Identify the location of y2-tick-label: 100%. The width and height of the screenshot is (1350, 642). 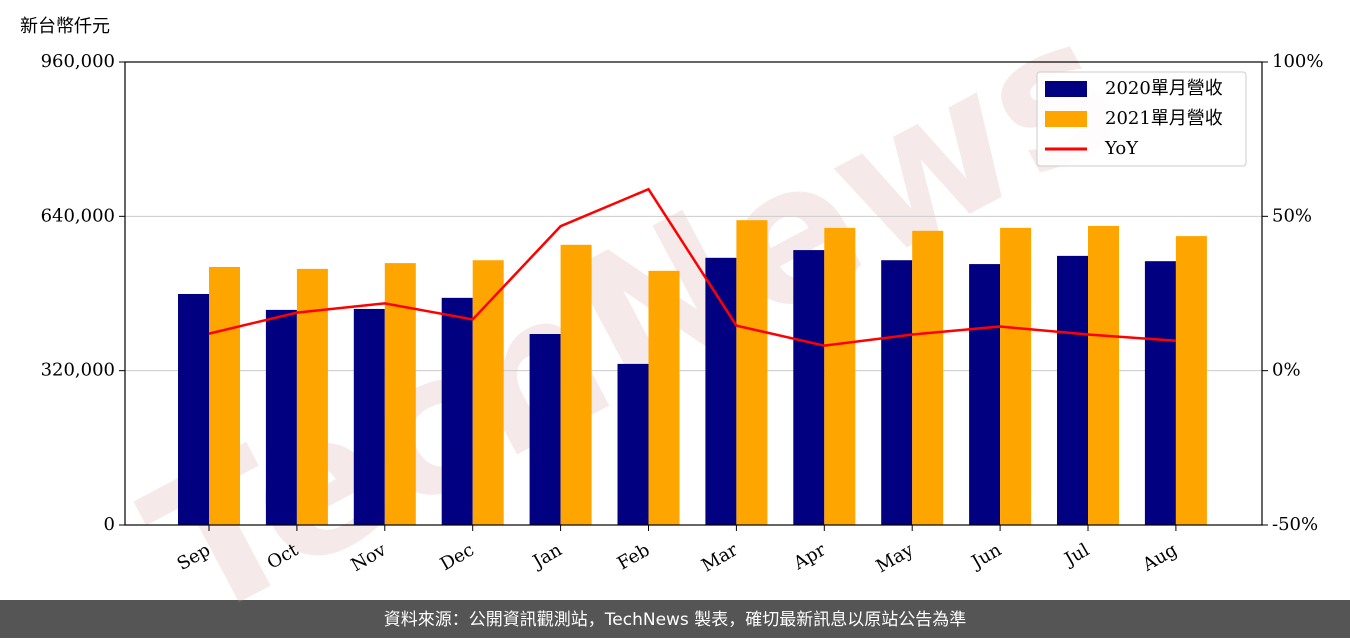
(1297, 61).